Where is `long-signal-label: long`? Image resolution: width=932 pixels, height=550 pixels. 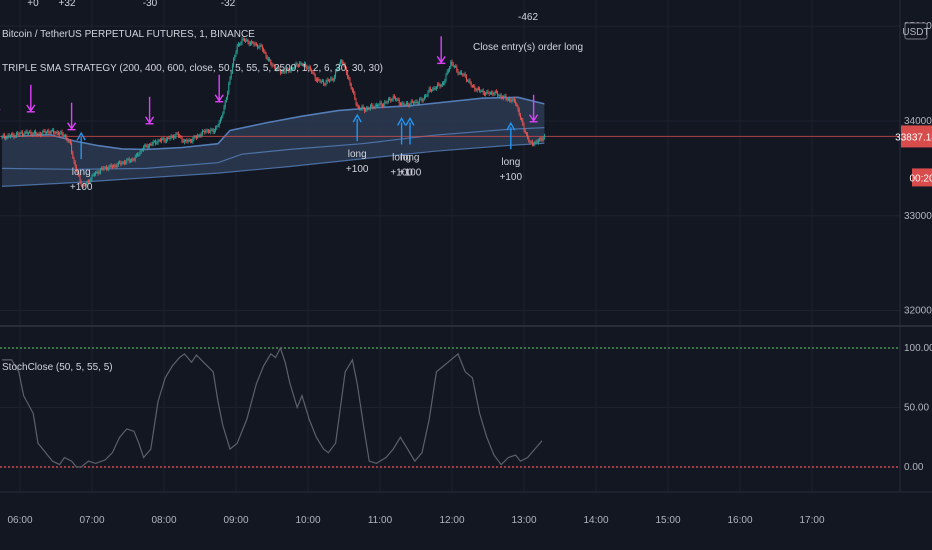
long-signal-label: long is located at coordinates (357, 154).